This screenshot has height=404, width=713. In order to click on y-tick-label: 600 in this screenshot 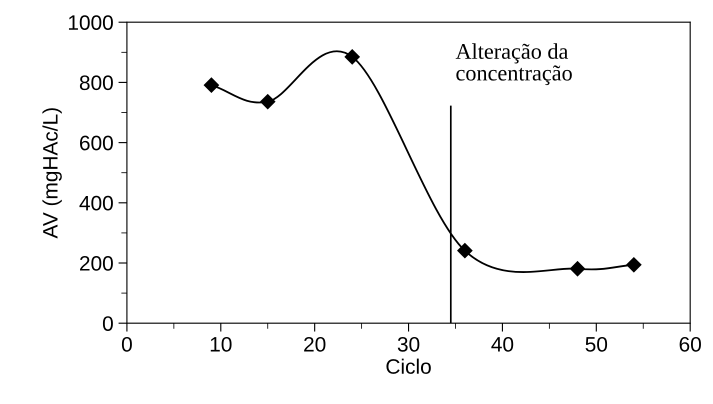, I will do `click(96, 143)`.